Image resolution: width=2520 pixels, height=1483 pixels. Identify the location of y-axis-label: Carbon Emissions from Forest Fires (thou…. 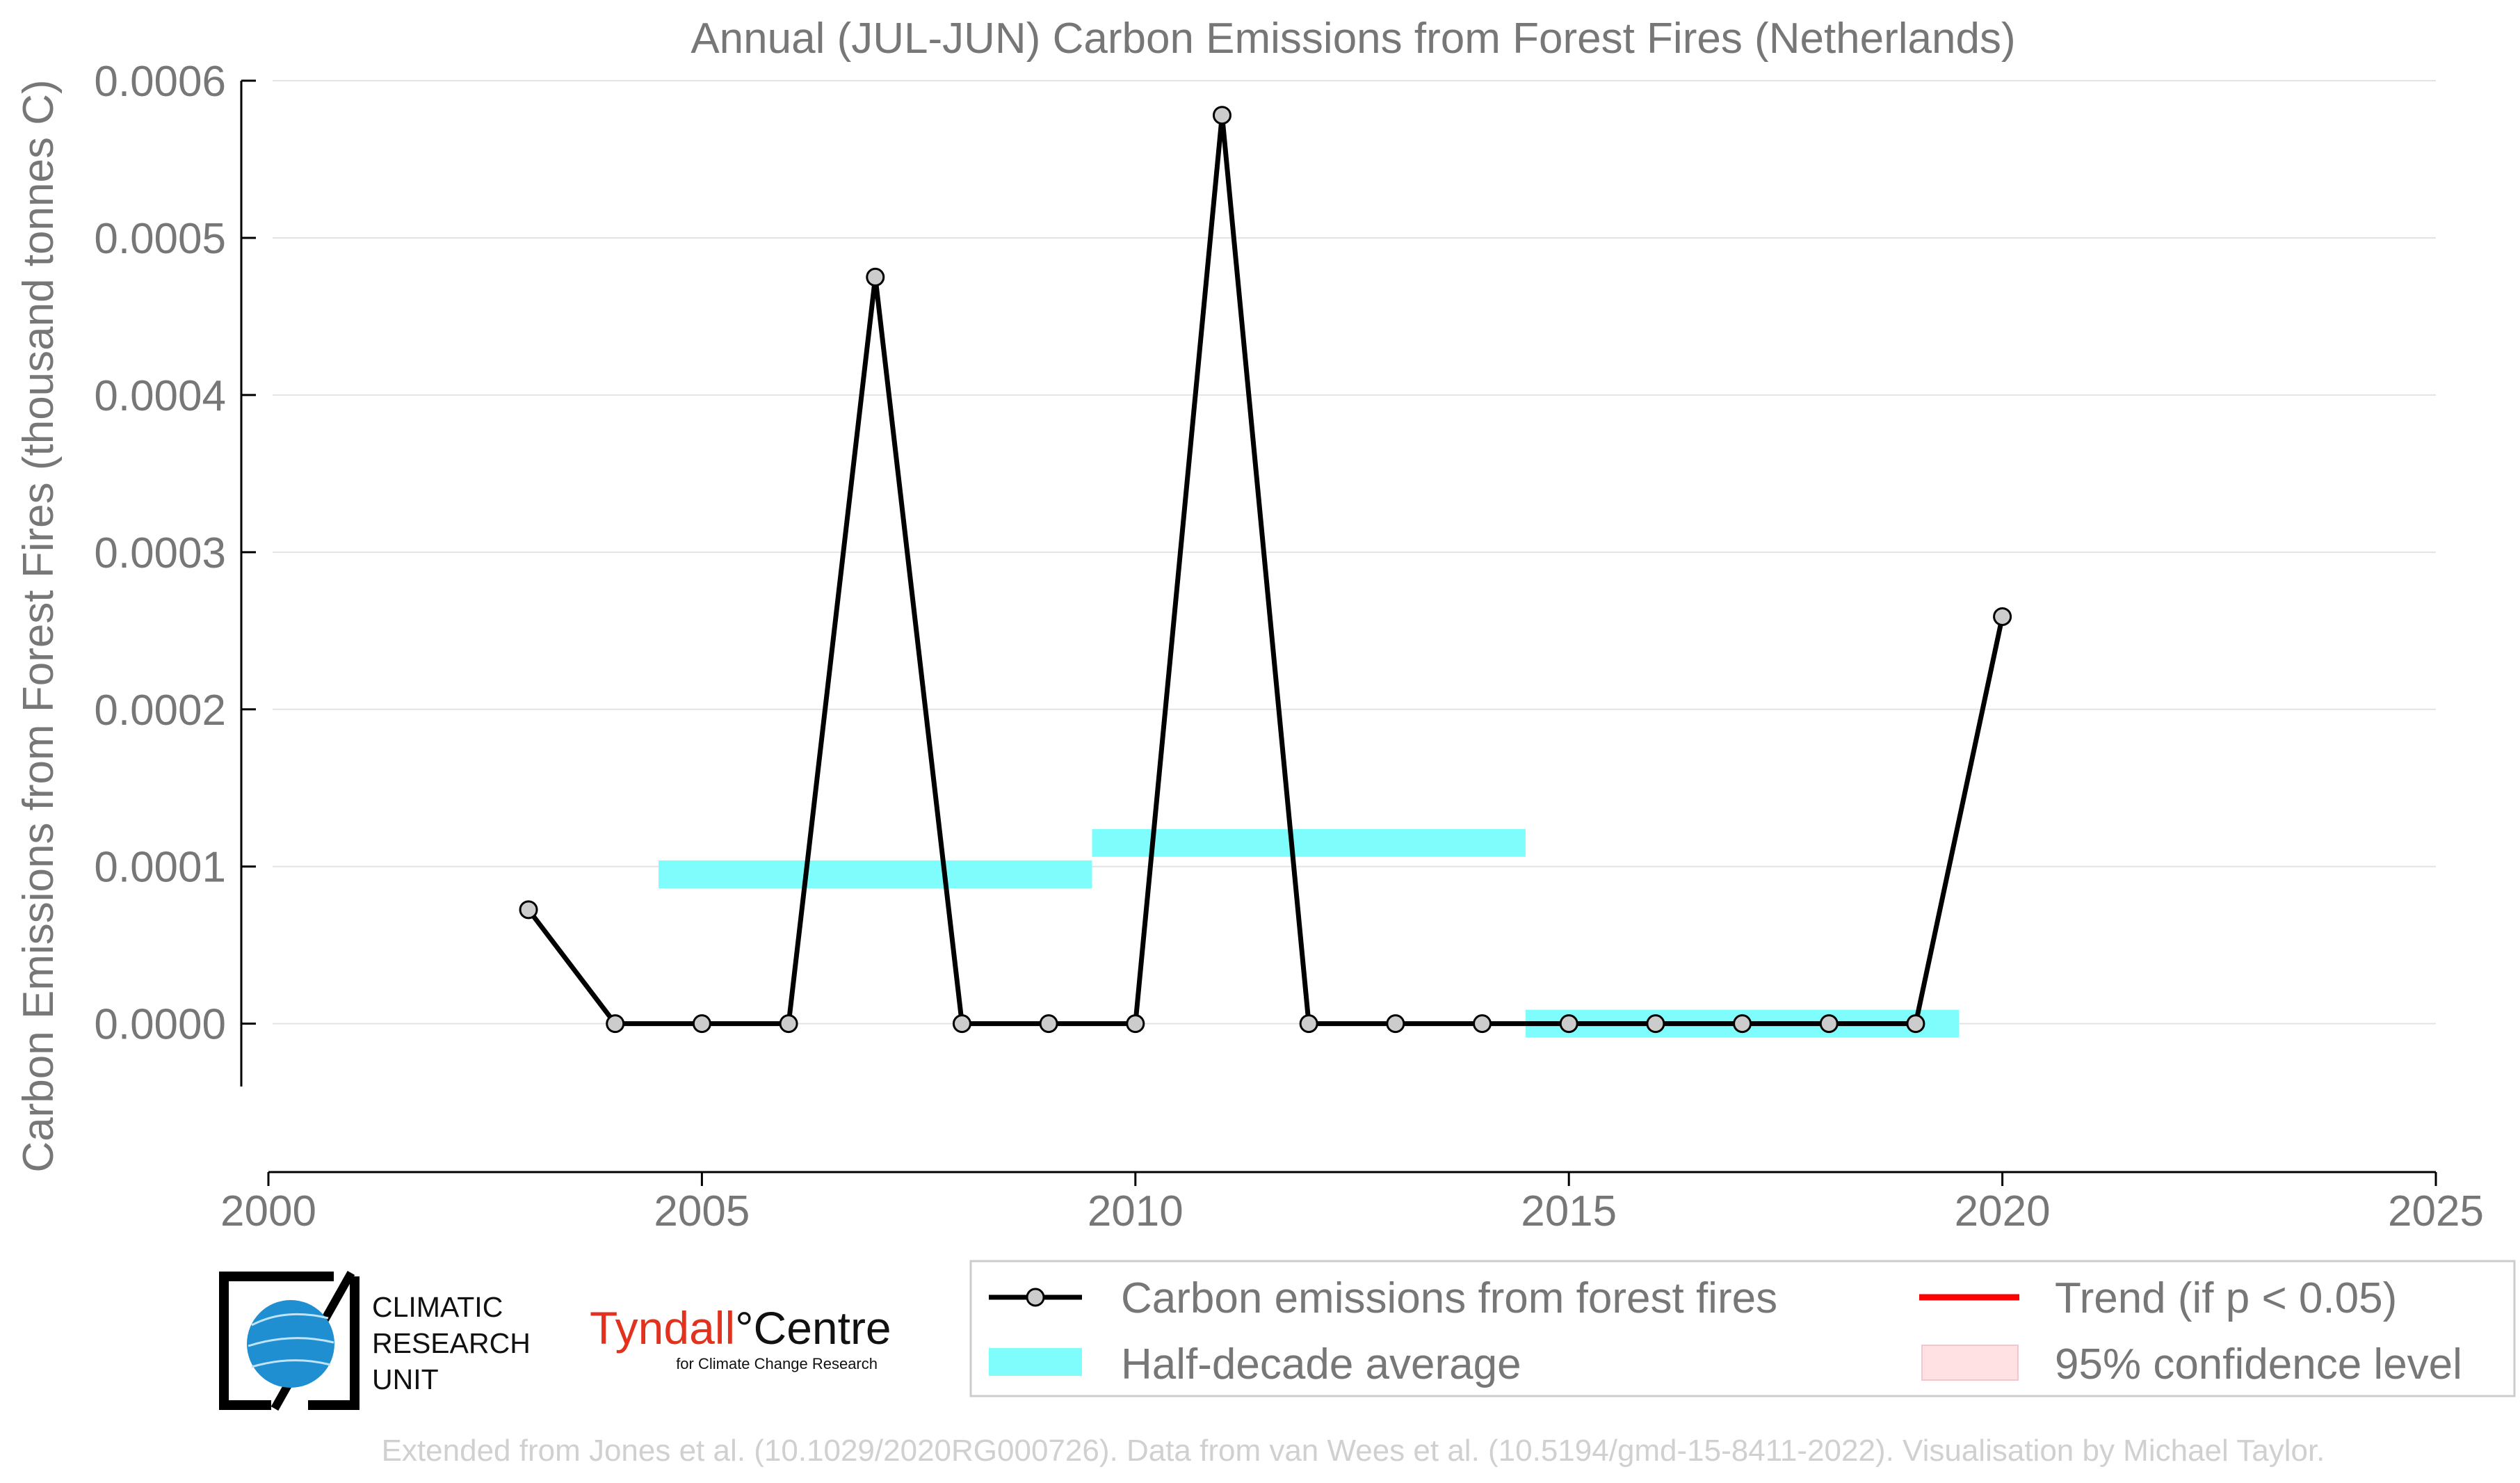
(39, 625).